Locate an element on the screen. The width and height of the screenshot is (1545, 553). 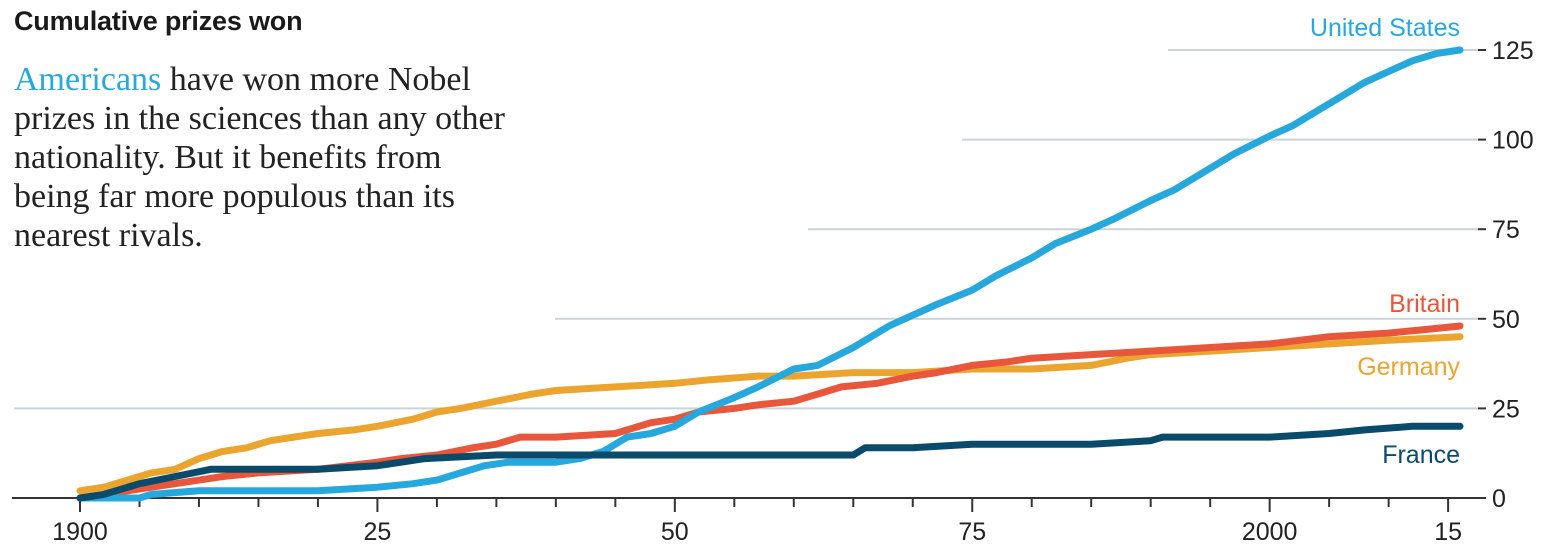
x-tick-label: 75 is located at coordinates (972, 532).